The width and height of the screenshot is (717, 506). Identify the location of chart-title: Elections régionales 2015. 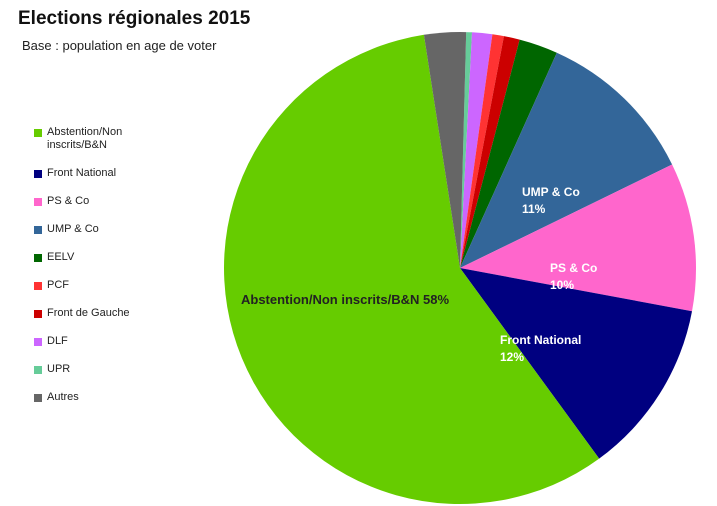
(134, 18).